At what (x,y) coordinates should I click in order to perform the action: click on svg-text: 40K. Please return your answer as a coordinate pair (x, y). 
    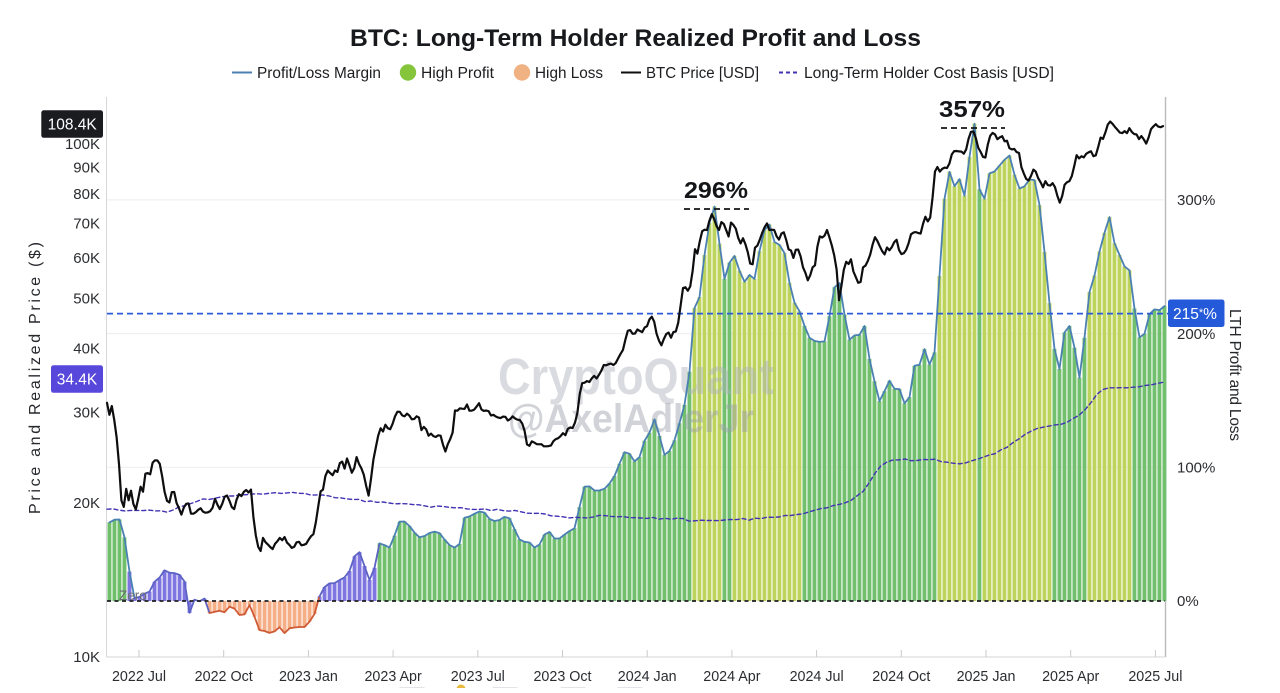
    Looking at the image, I should click on (86, 348).